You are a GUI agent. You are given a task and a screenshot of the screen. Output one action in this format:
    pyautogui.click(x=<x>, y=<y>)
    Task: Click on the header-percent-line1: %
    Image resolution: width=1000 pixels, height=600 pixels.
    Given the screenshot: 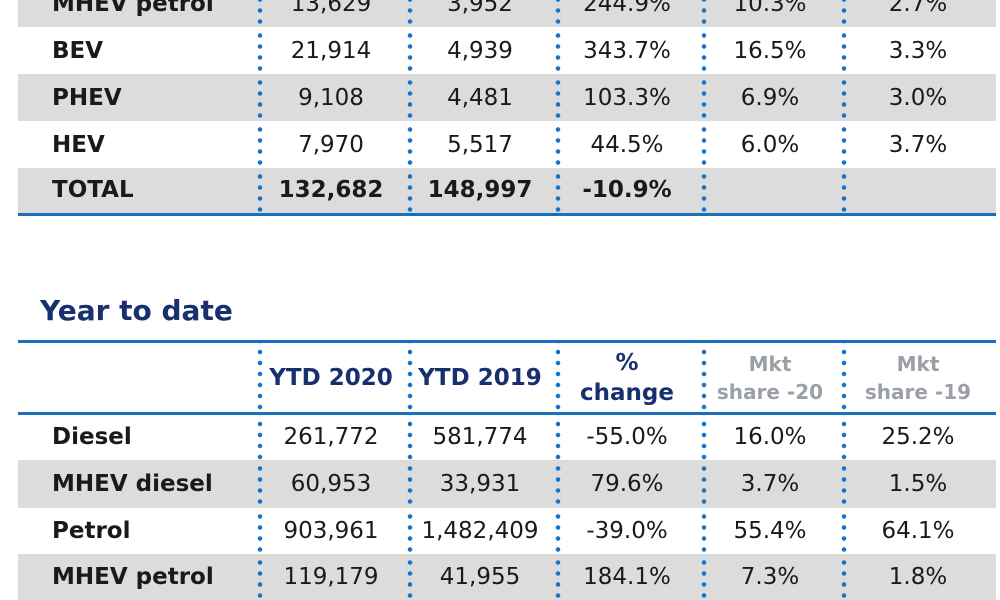 What is the action you would take?
    pyautogui.click(x=627, y=362)
    